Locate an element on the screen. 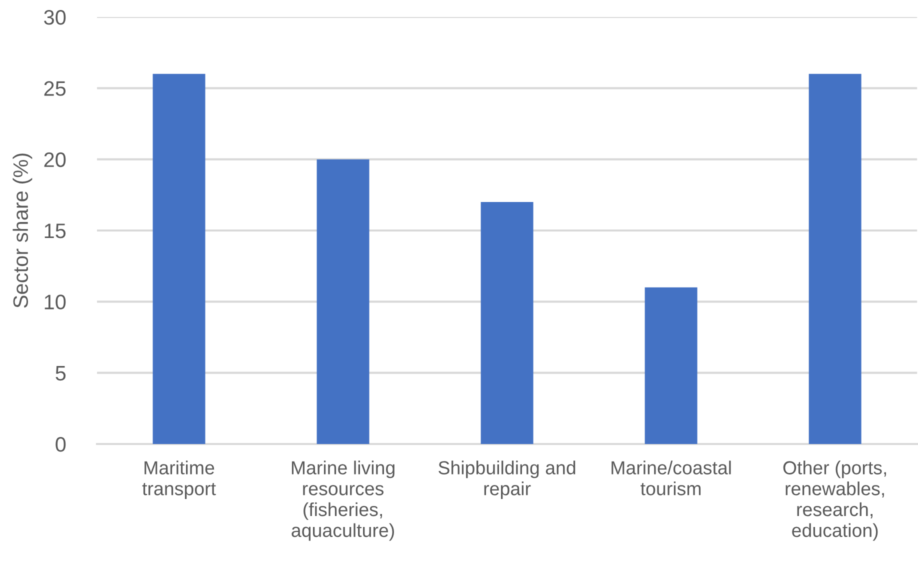  y-tick-label: 5 is located at coordinates (61, 373).